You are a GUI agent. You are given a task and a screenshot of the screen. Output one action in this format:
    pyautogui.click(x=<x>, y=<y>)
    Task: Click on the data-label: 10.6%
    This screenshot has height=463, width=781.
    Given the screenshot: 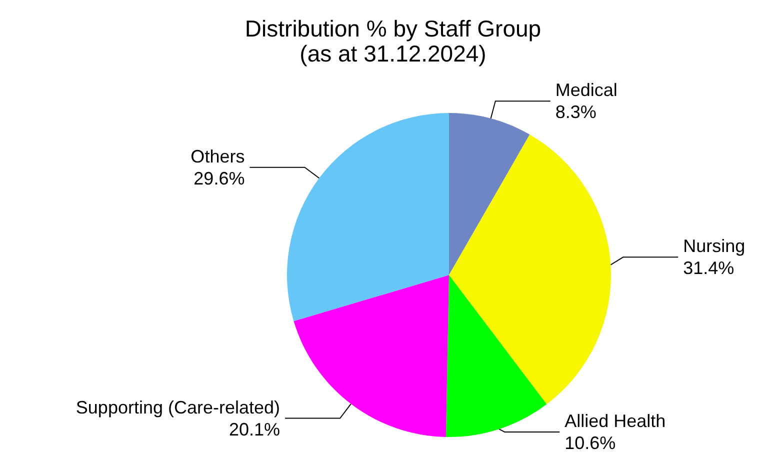 What is the action you would take?
    pyautogui.click(x=590, y=443)
    